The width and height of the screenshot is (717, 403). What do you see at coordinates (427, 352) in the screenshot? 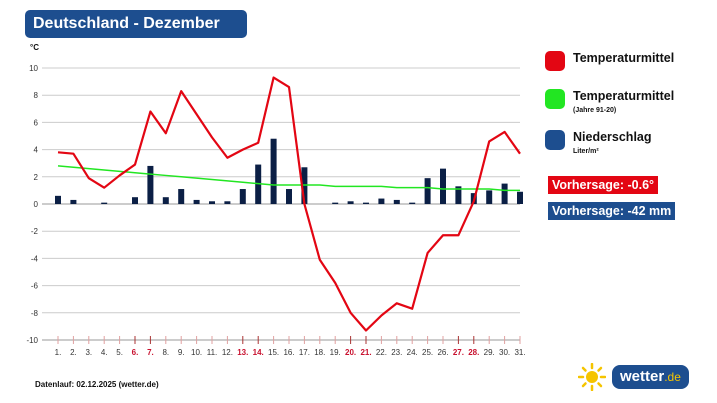
I see `x-tick-label: 25.` at bounding box center [427, 352].